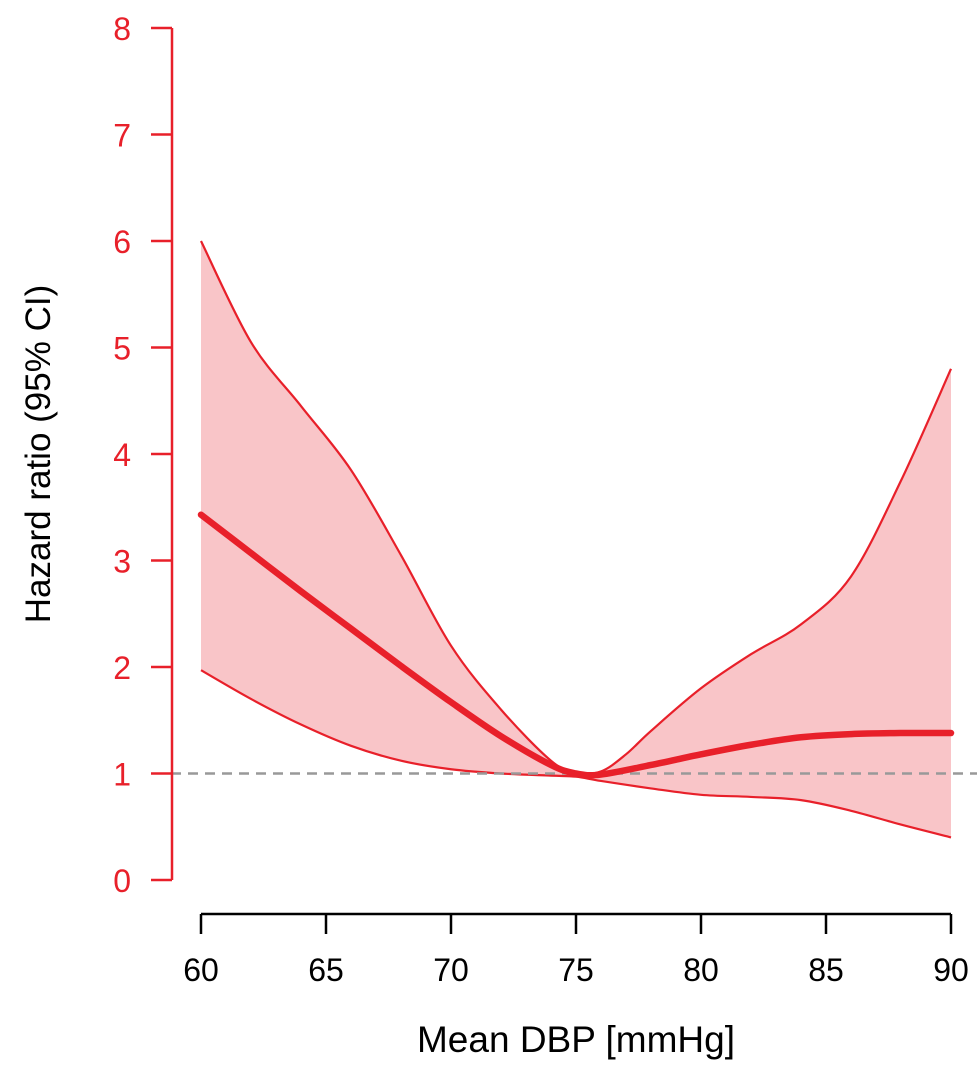 Image resolution: width=977 pixels, height=1065 pixels. Describe the element at coordinates (122, 242) in the screenshot. I see `y-tick-label: 6` at that location.